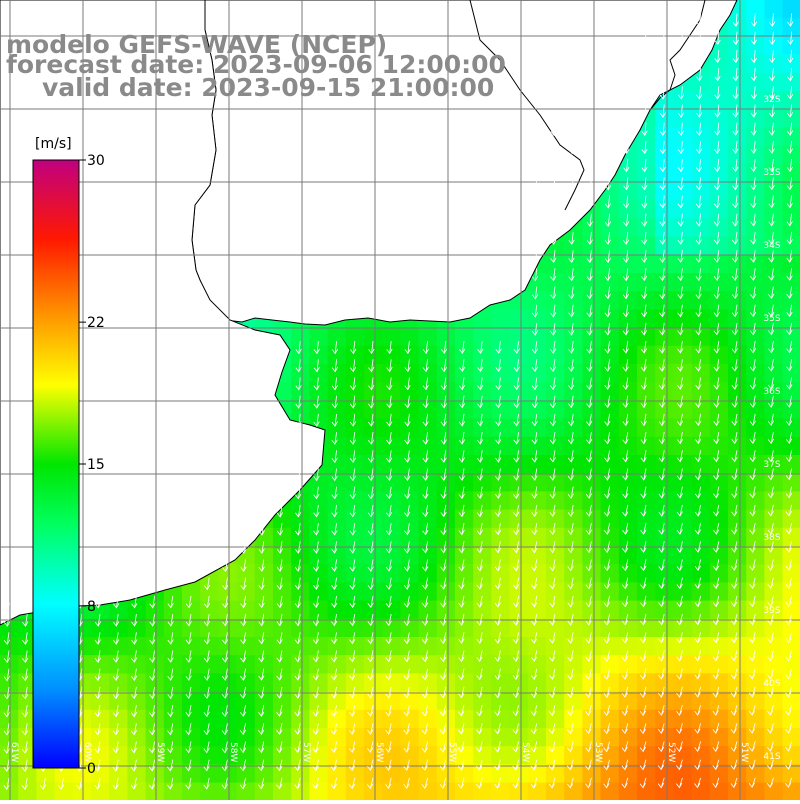 Image resolution: width=800 pixels, height=804 pixels. Describe the element at coordinates (771, 538) in the screenshot. I see `lat-label: 38S` at that location.